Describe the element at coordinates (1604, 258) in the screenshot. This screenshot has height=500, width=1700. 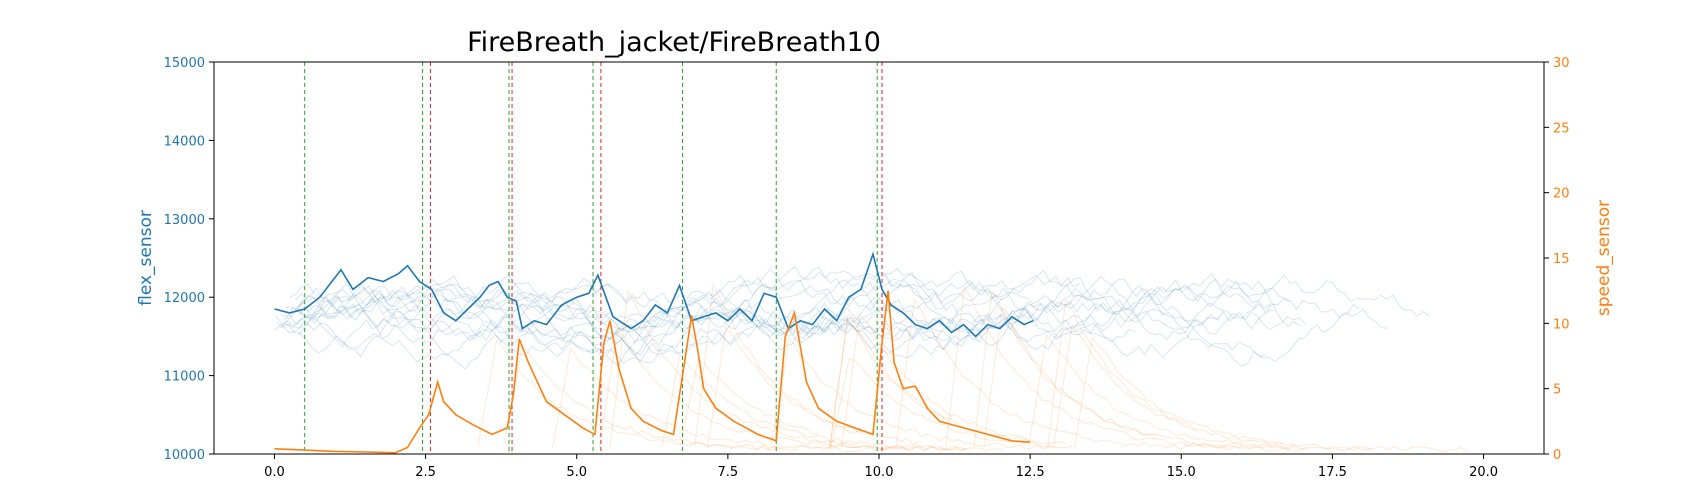
I see `right-axis-label: speed_sensor` at that location.